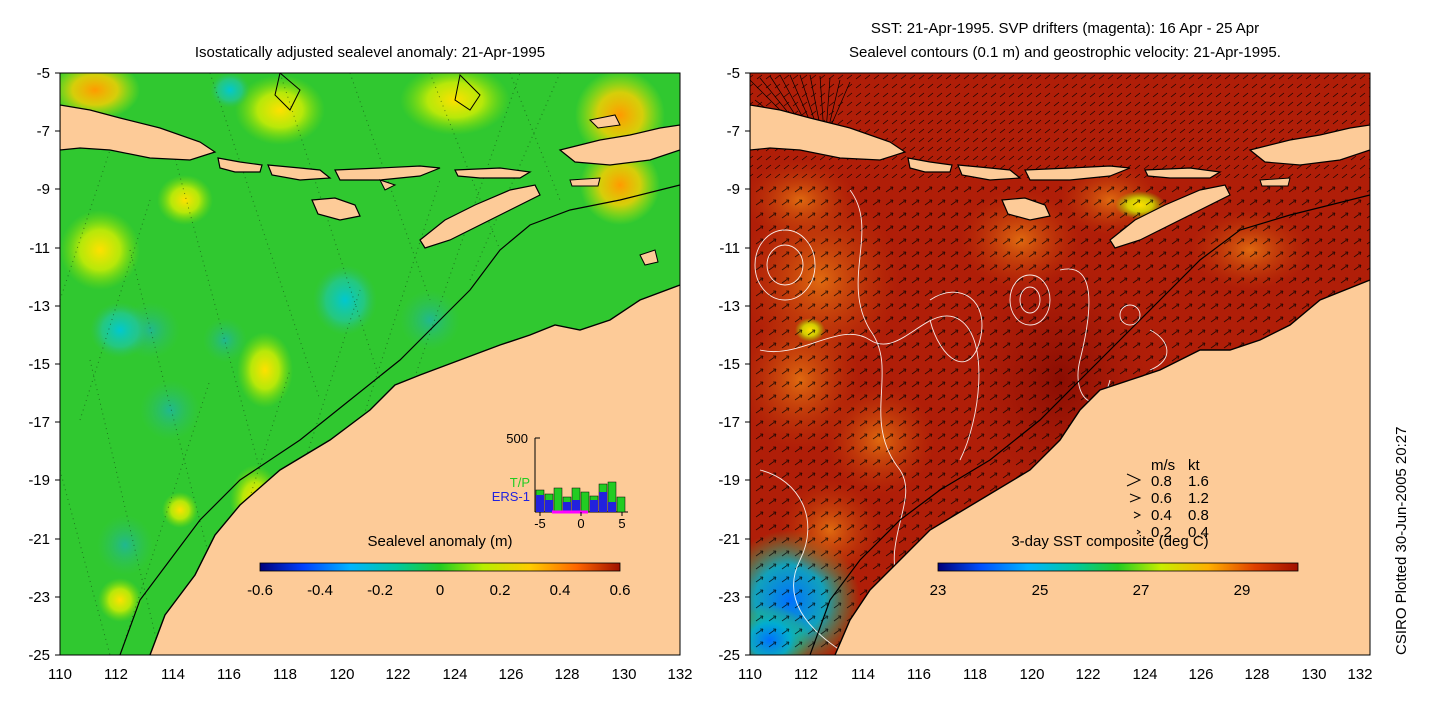  Describe the element at coordinates (116, 674) in the screenshot. I see `left-x-tick: 112` at that location.